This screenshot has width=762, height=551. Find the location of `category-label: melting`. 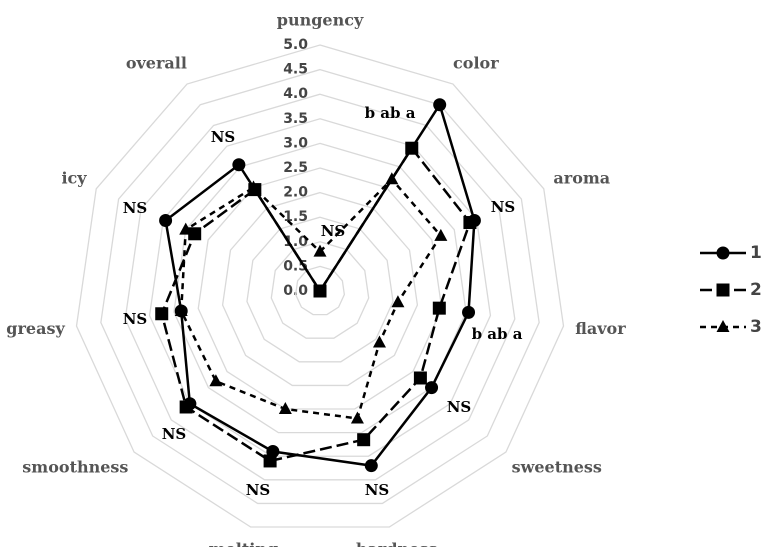

category-label: melting is located at coordinates (243, 543).